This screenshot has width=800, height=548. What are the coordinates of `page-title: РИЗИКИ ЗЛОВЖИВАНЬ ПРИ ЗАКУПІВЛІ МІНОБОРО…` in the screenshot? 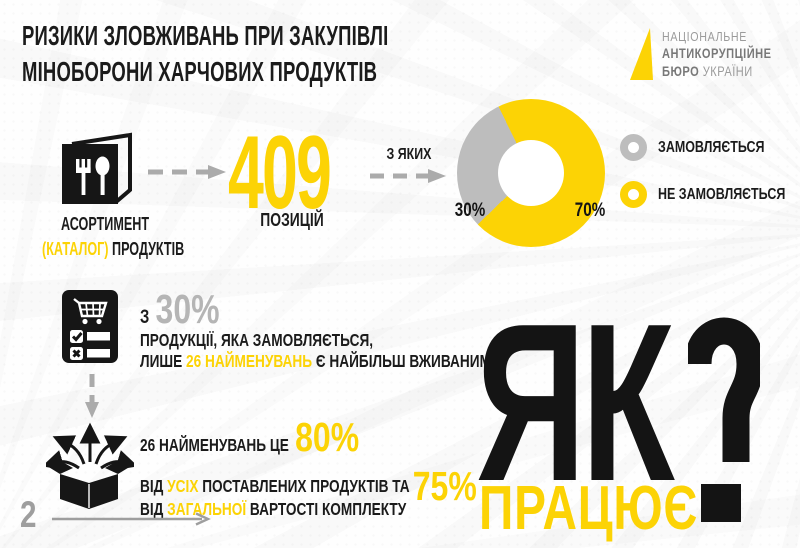 It's located at (205, 54).